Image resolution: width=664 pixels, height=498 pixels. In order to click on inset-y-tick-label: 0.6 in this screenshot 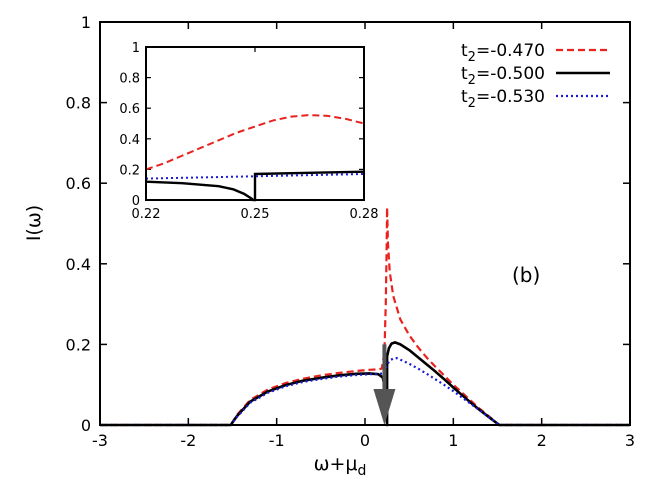, I will do `click(129, 109)`.